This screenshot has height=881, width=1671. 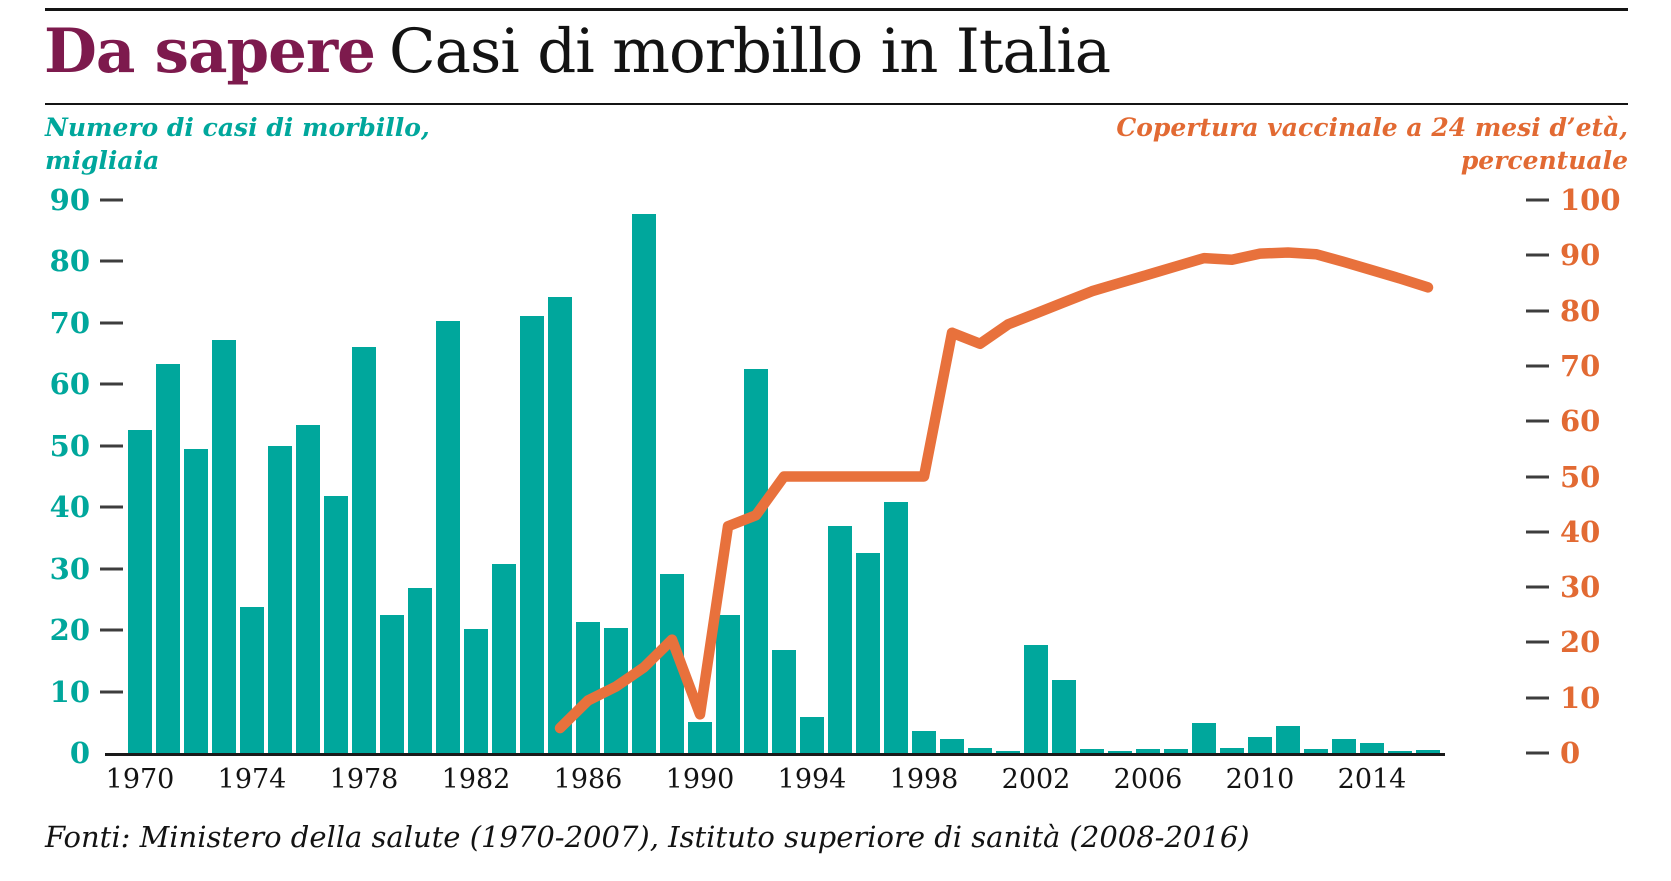 I want to click on bar-1984, so click(x=532, y=534).